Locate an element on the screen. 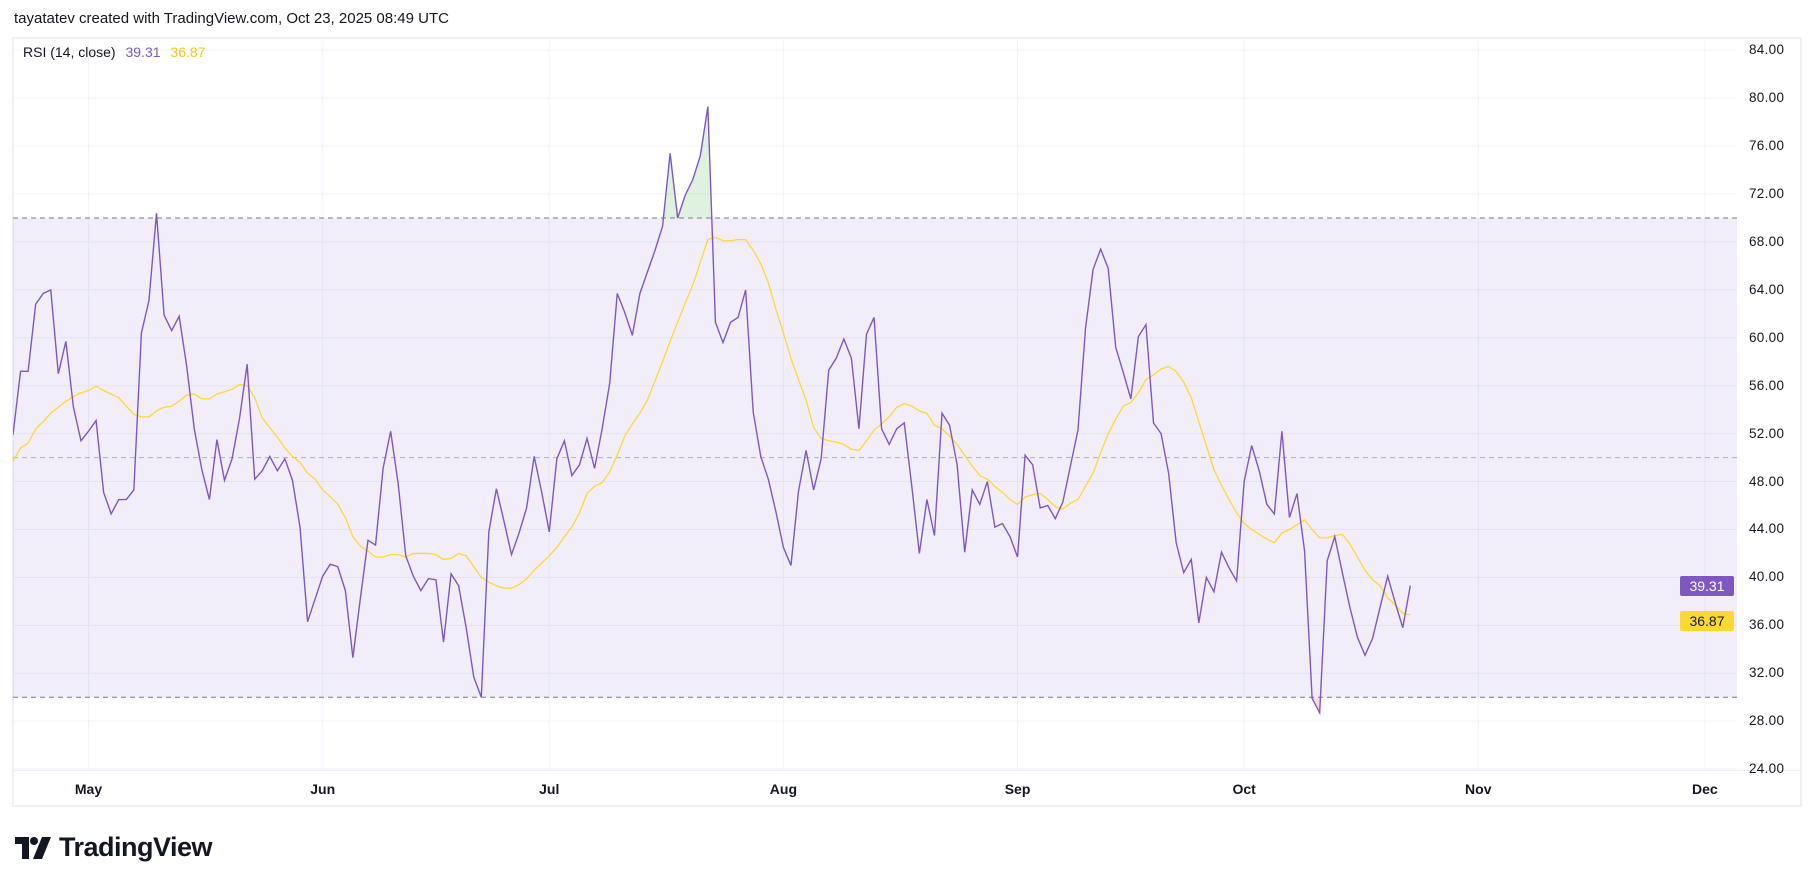  y-tick-label: 80.00 is located at coordinates (1767, 98).